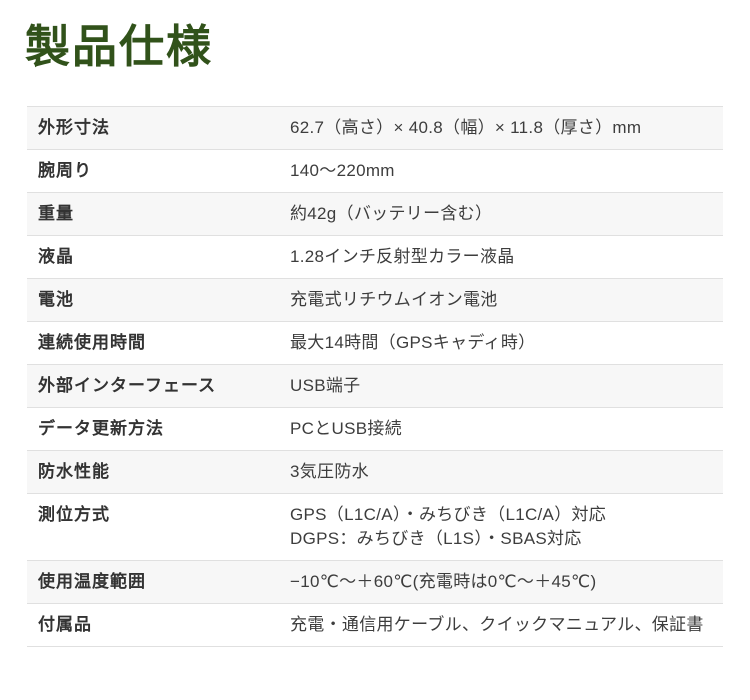 Image resolution: width=750 pixels, height=700 pixels. What do you see at coordinates (74, 471) in the screenshot?
I see `spec-label: 防水性能` at bounding box center [74, 471].